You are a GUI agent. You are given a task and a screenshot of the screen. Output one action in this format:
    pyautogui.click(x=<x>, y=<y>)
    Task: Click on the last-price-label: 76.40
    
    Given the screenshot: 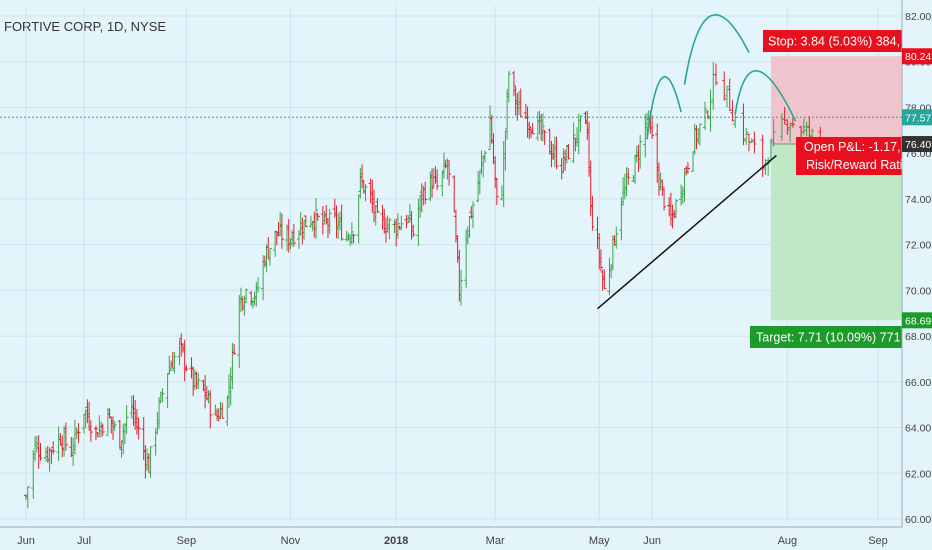 What is the action you would take?
    pyautogui.click(x=917, y=144)
    